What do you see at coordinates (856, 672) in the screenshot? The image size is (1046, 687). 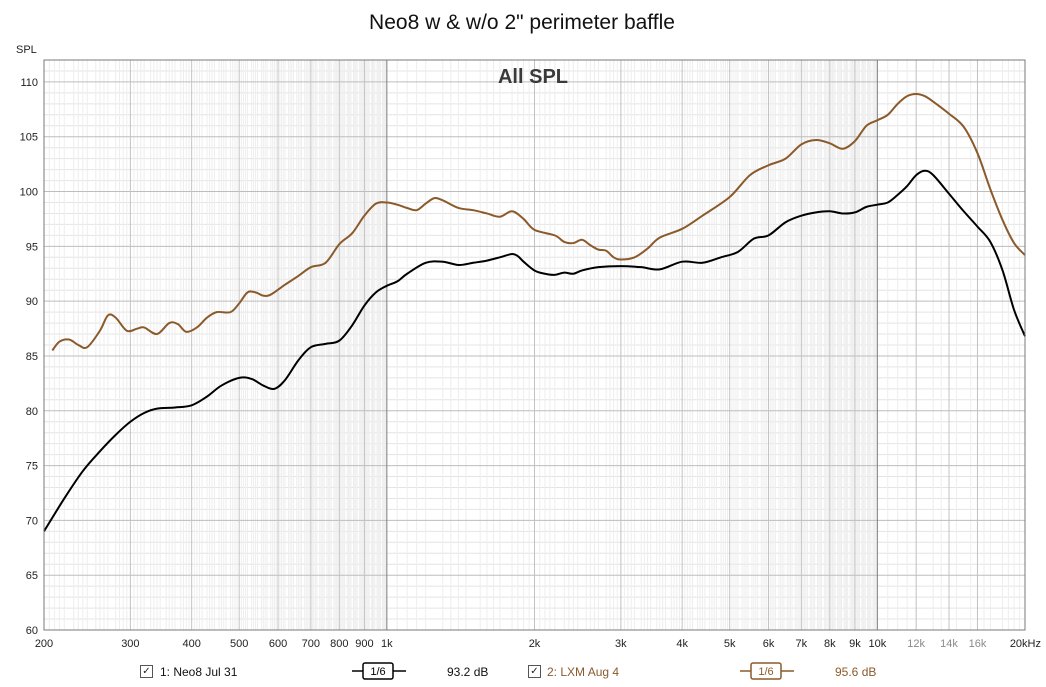 I see `series-2-db-value: 95.6 dB` at bounding box center [856, 672].